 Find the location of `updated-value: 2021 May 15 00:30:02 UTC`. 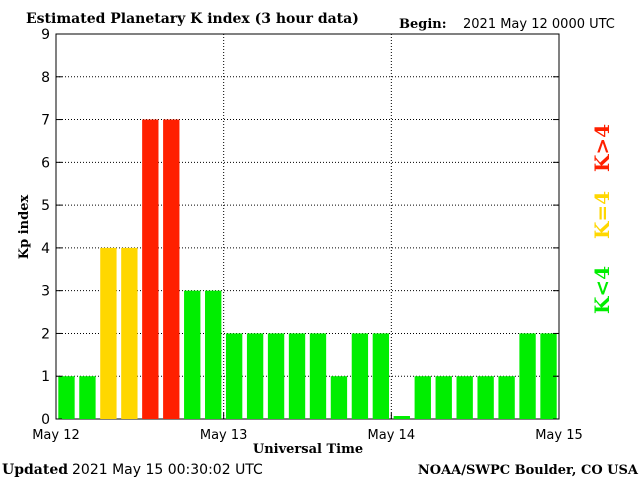

updated-value: 2021 May 15 00:30:02 UTC is located at coordinates (167, 470).